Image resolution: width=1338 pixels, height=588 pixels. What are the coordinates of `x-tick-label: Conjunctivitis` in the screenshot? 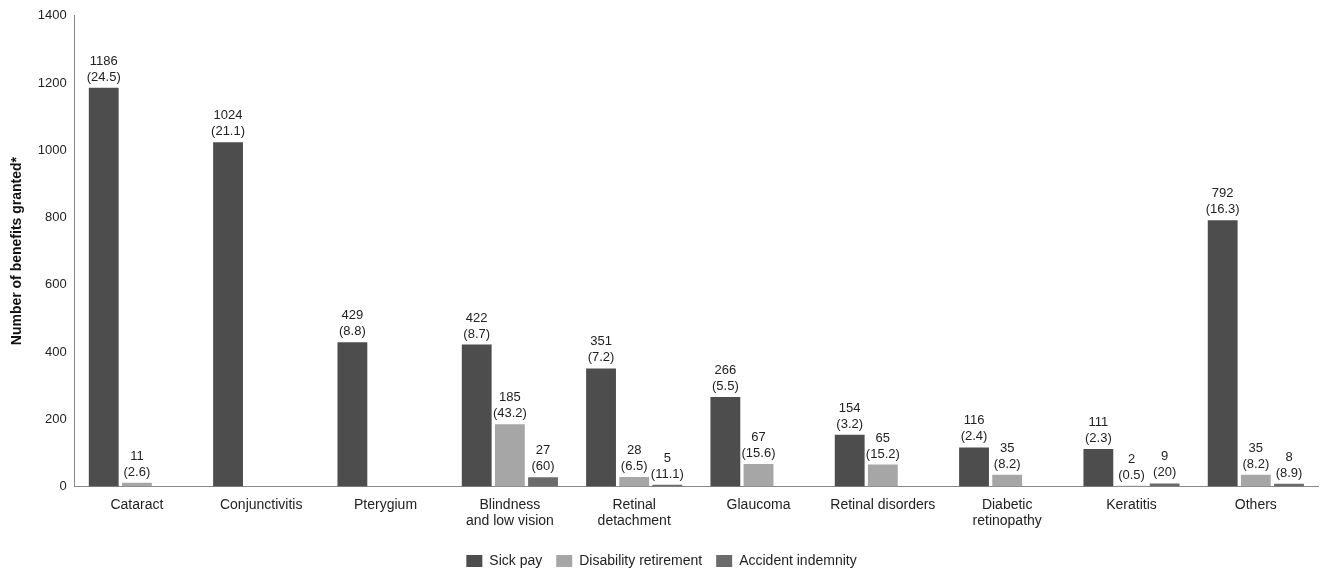 It's located at (261, 503).